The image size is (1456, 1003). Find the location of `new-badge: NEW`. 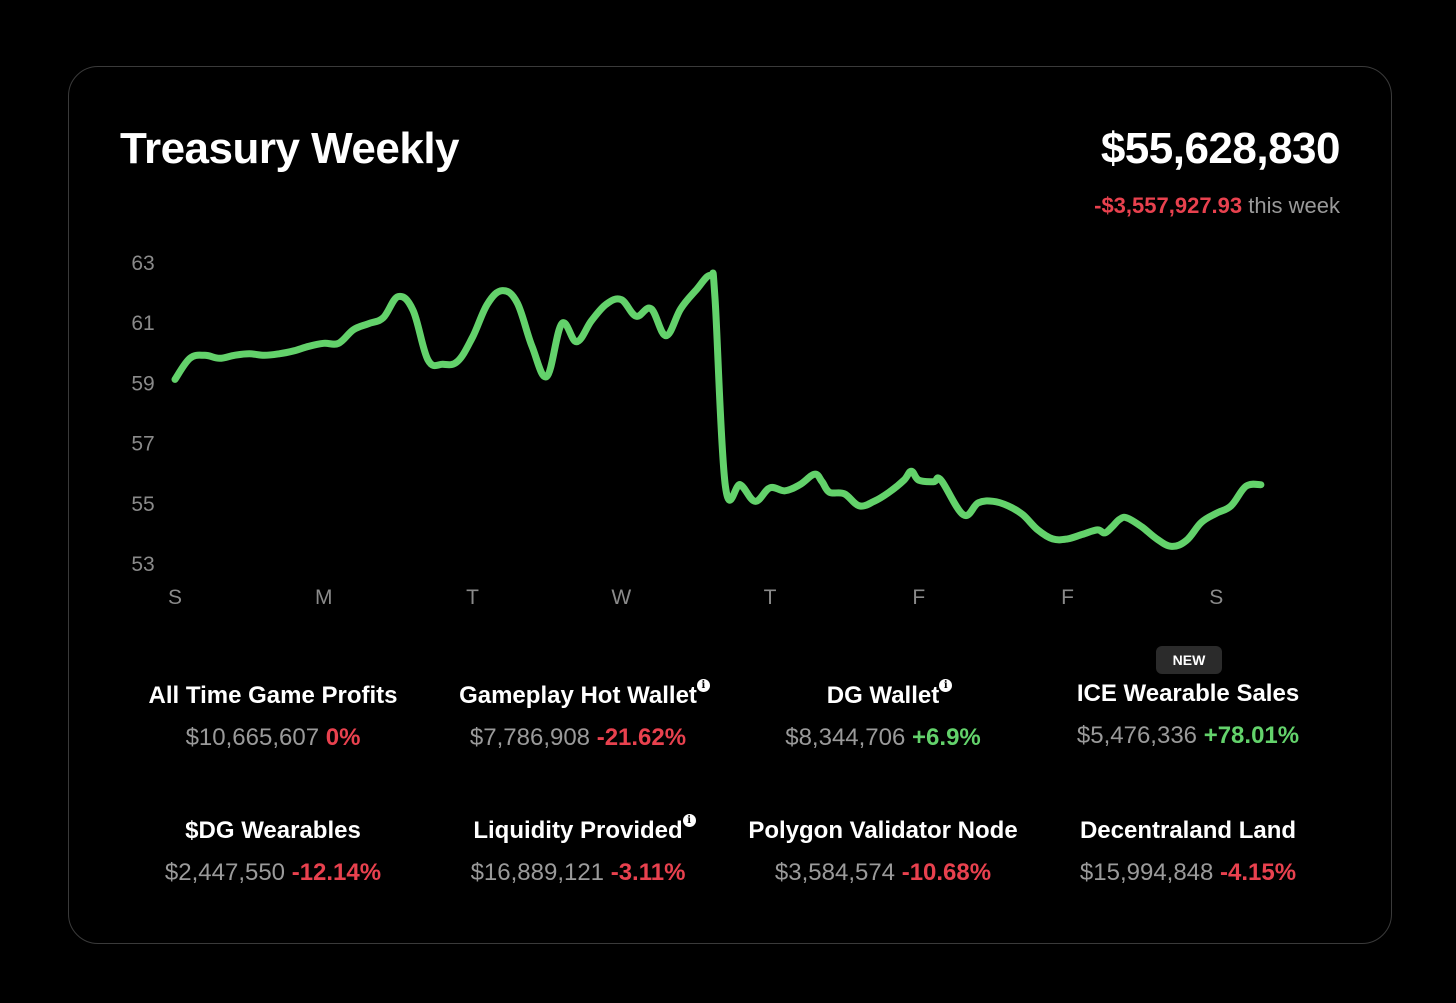

new-badge: NEW is located at coordinates (1189, 660).